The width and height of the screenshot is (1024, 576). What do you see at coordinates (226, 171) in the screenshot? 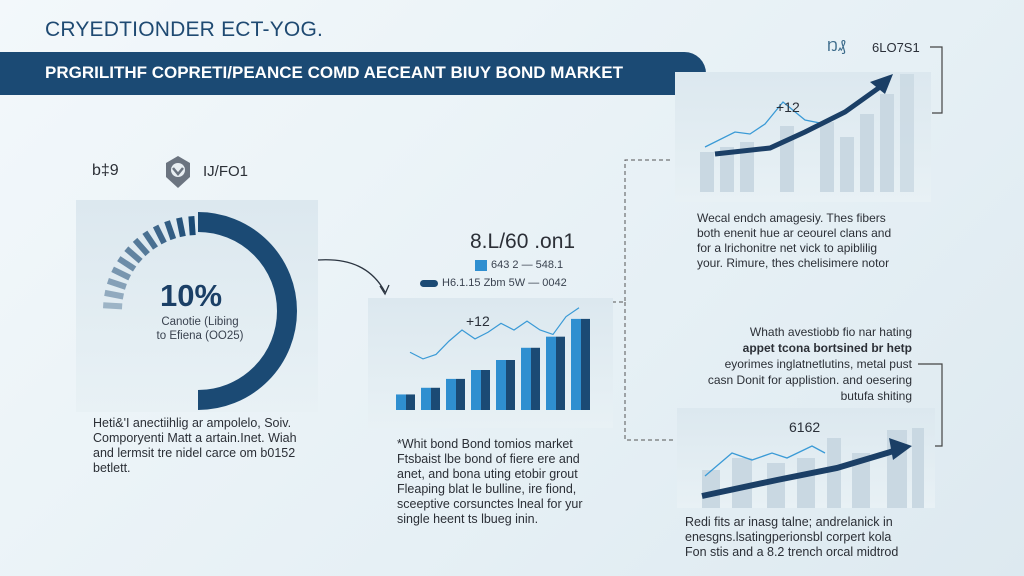
I see `icon-label: IJ/FO1` at bounding box center [226, 171].